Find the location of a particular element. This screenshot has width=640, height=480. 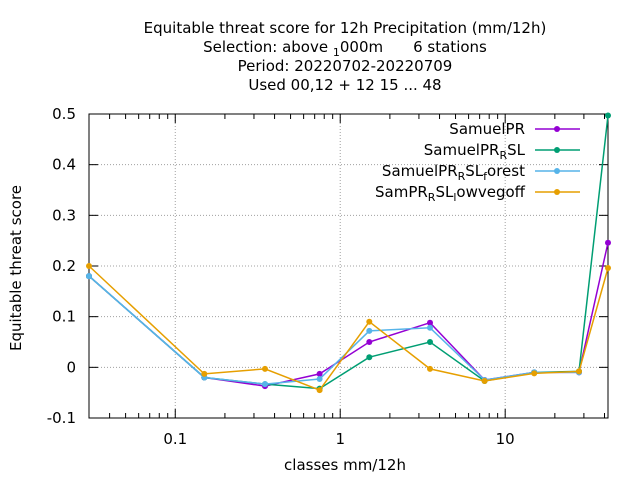

y-tick-label: 0.1 is located at coordinates (64, 317).